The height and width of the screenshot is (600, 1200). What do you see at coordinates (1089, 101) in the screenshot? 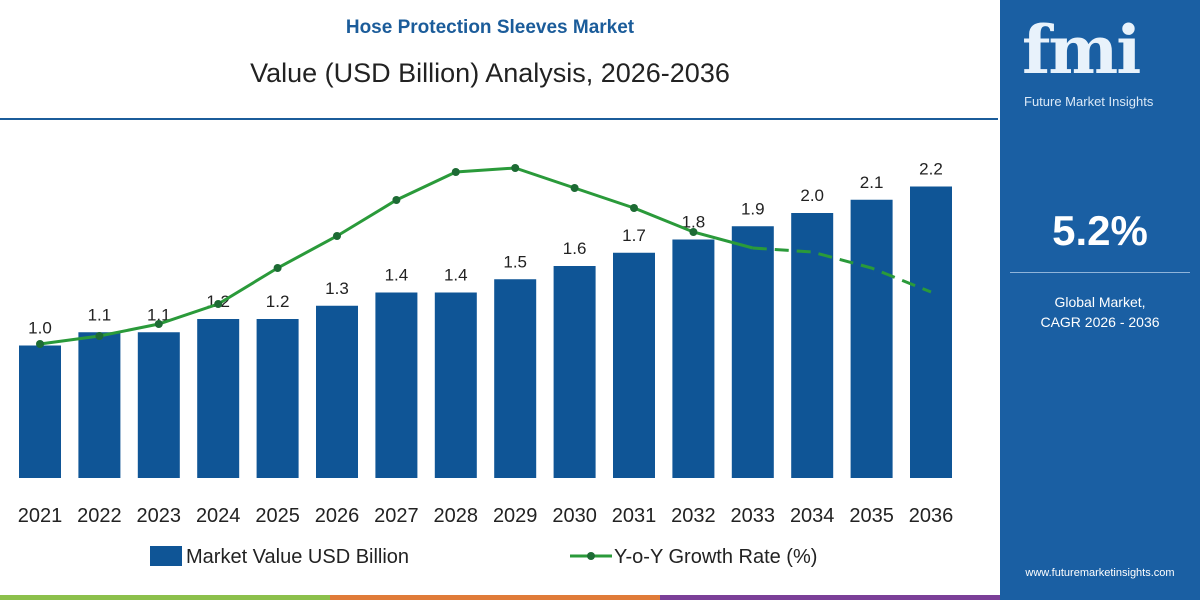
I see `logo-subtitle: Future Market Insights` at bounding box center [1089, 101].